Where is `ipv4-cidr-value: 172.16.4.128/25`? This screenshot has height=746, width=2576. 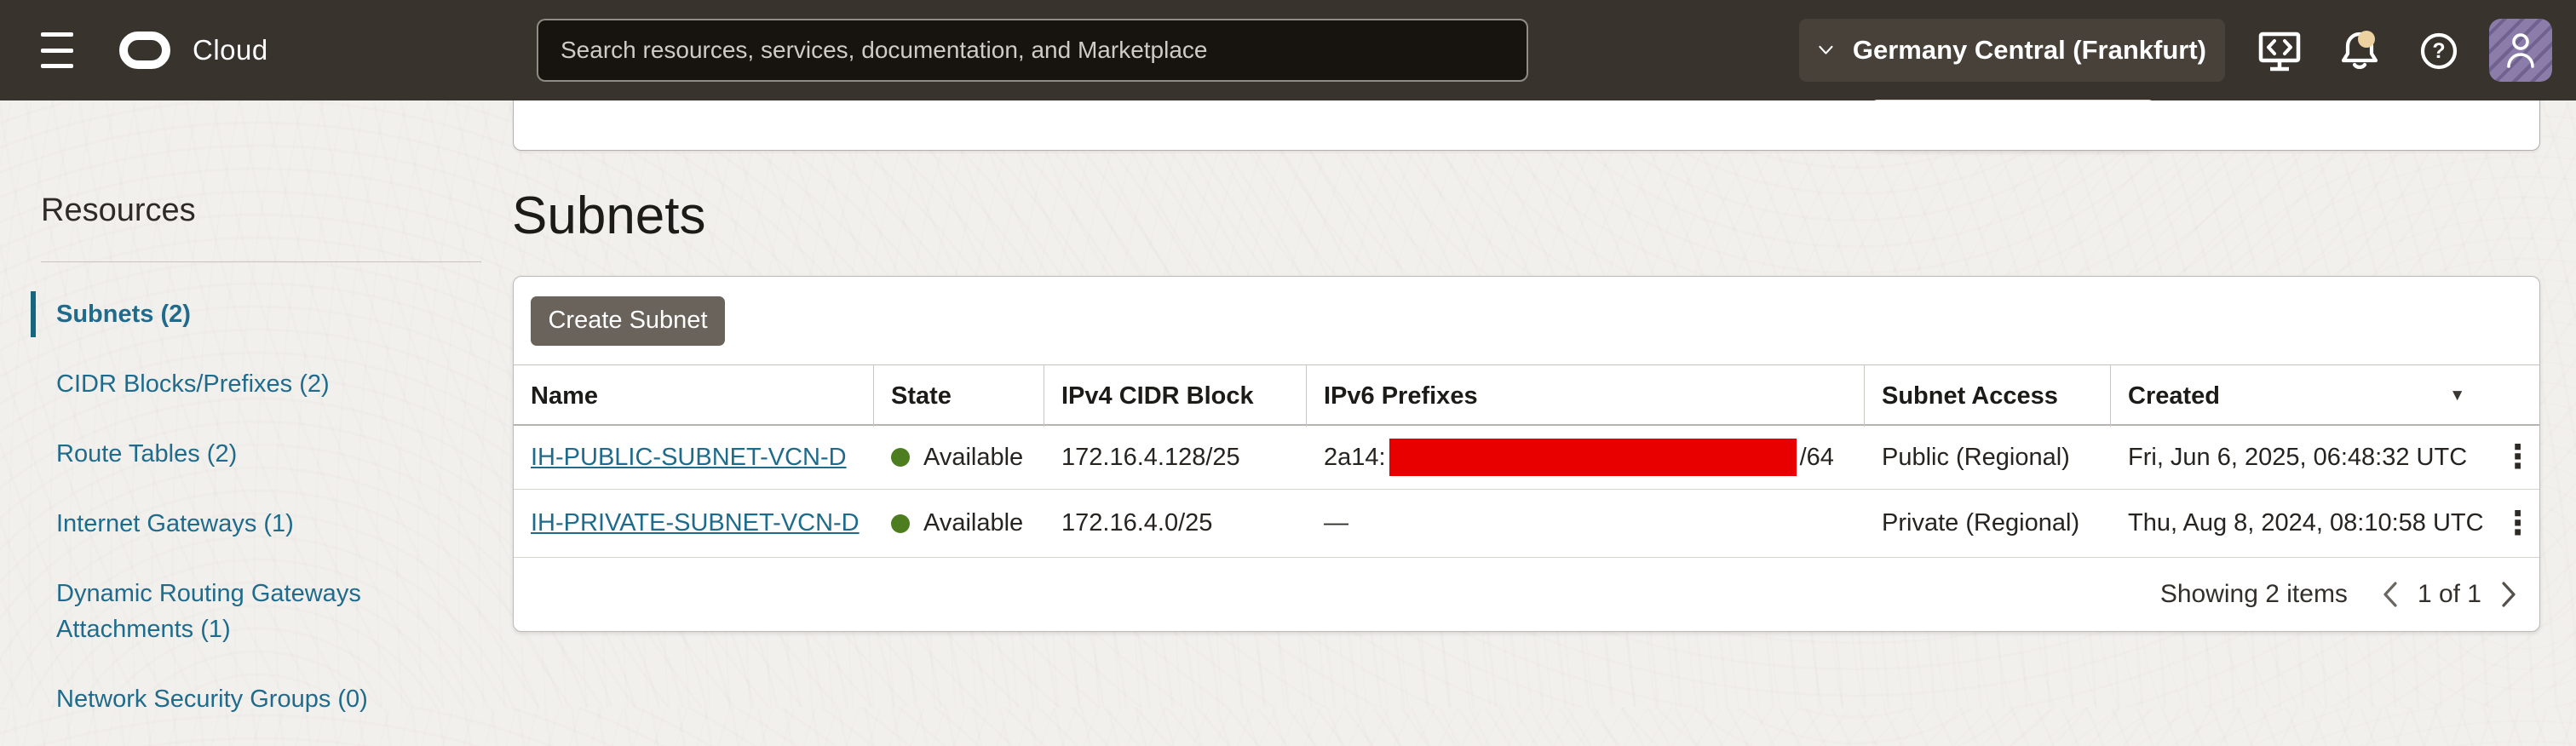 ipv4-cidr-value: 172.16.4.128/25 is located at coordinates (1150, 457).